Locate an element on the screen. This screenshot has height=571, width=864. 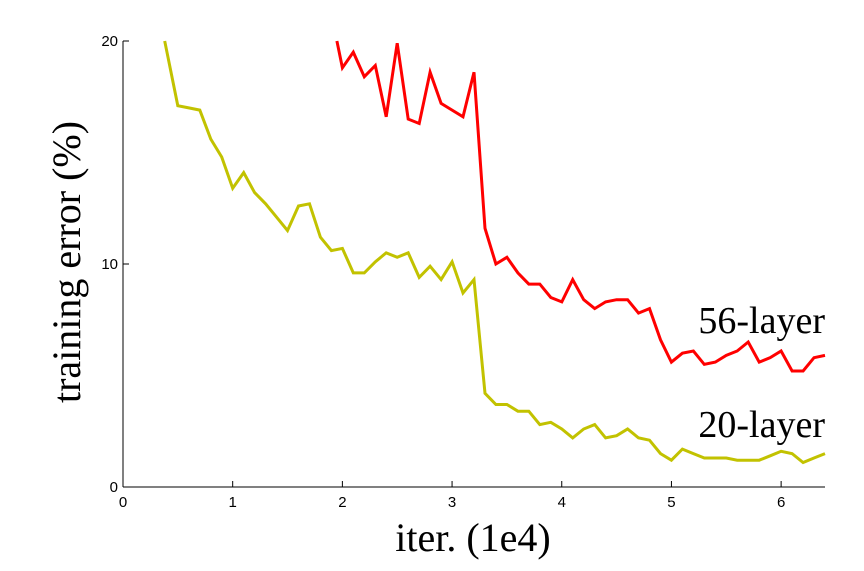
x-tick-label: 1 is located at coordinates (233, 502).